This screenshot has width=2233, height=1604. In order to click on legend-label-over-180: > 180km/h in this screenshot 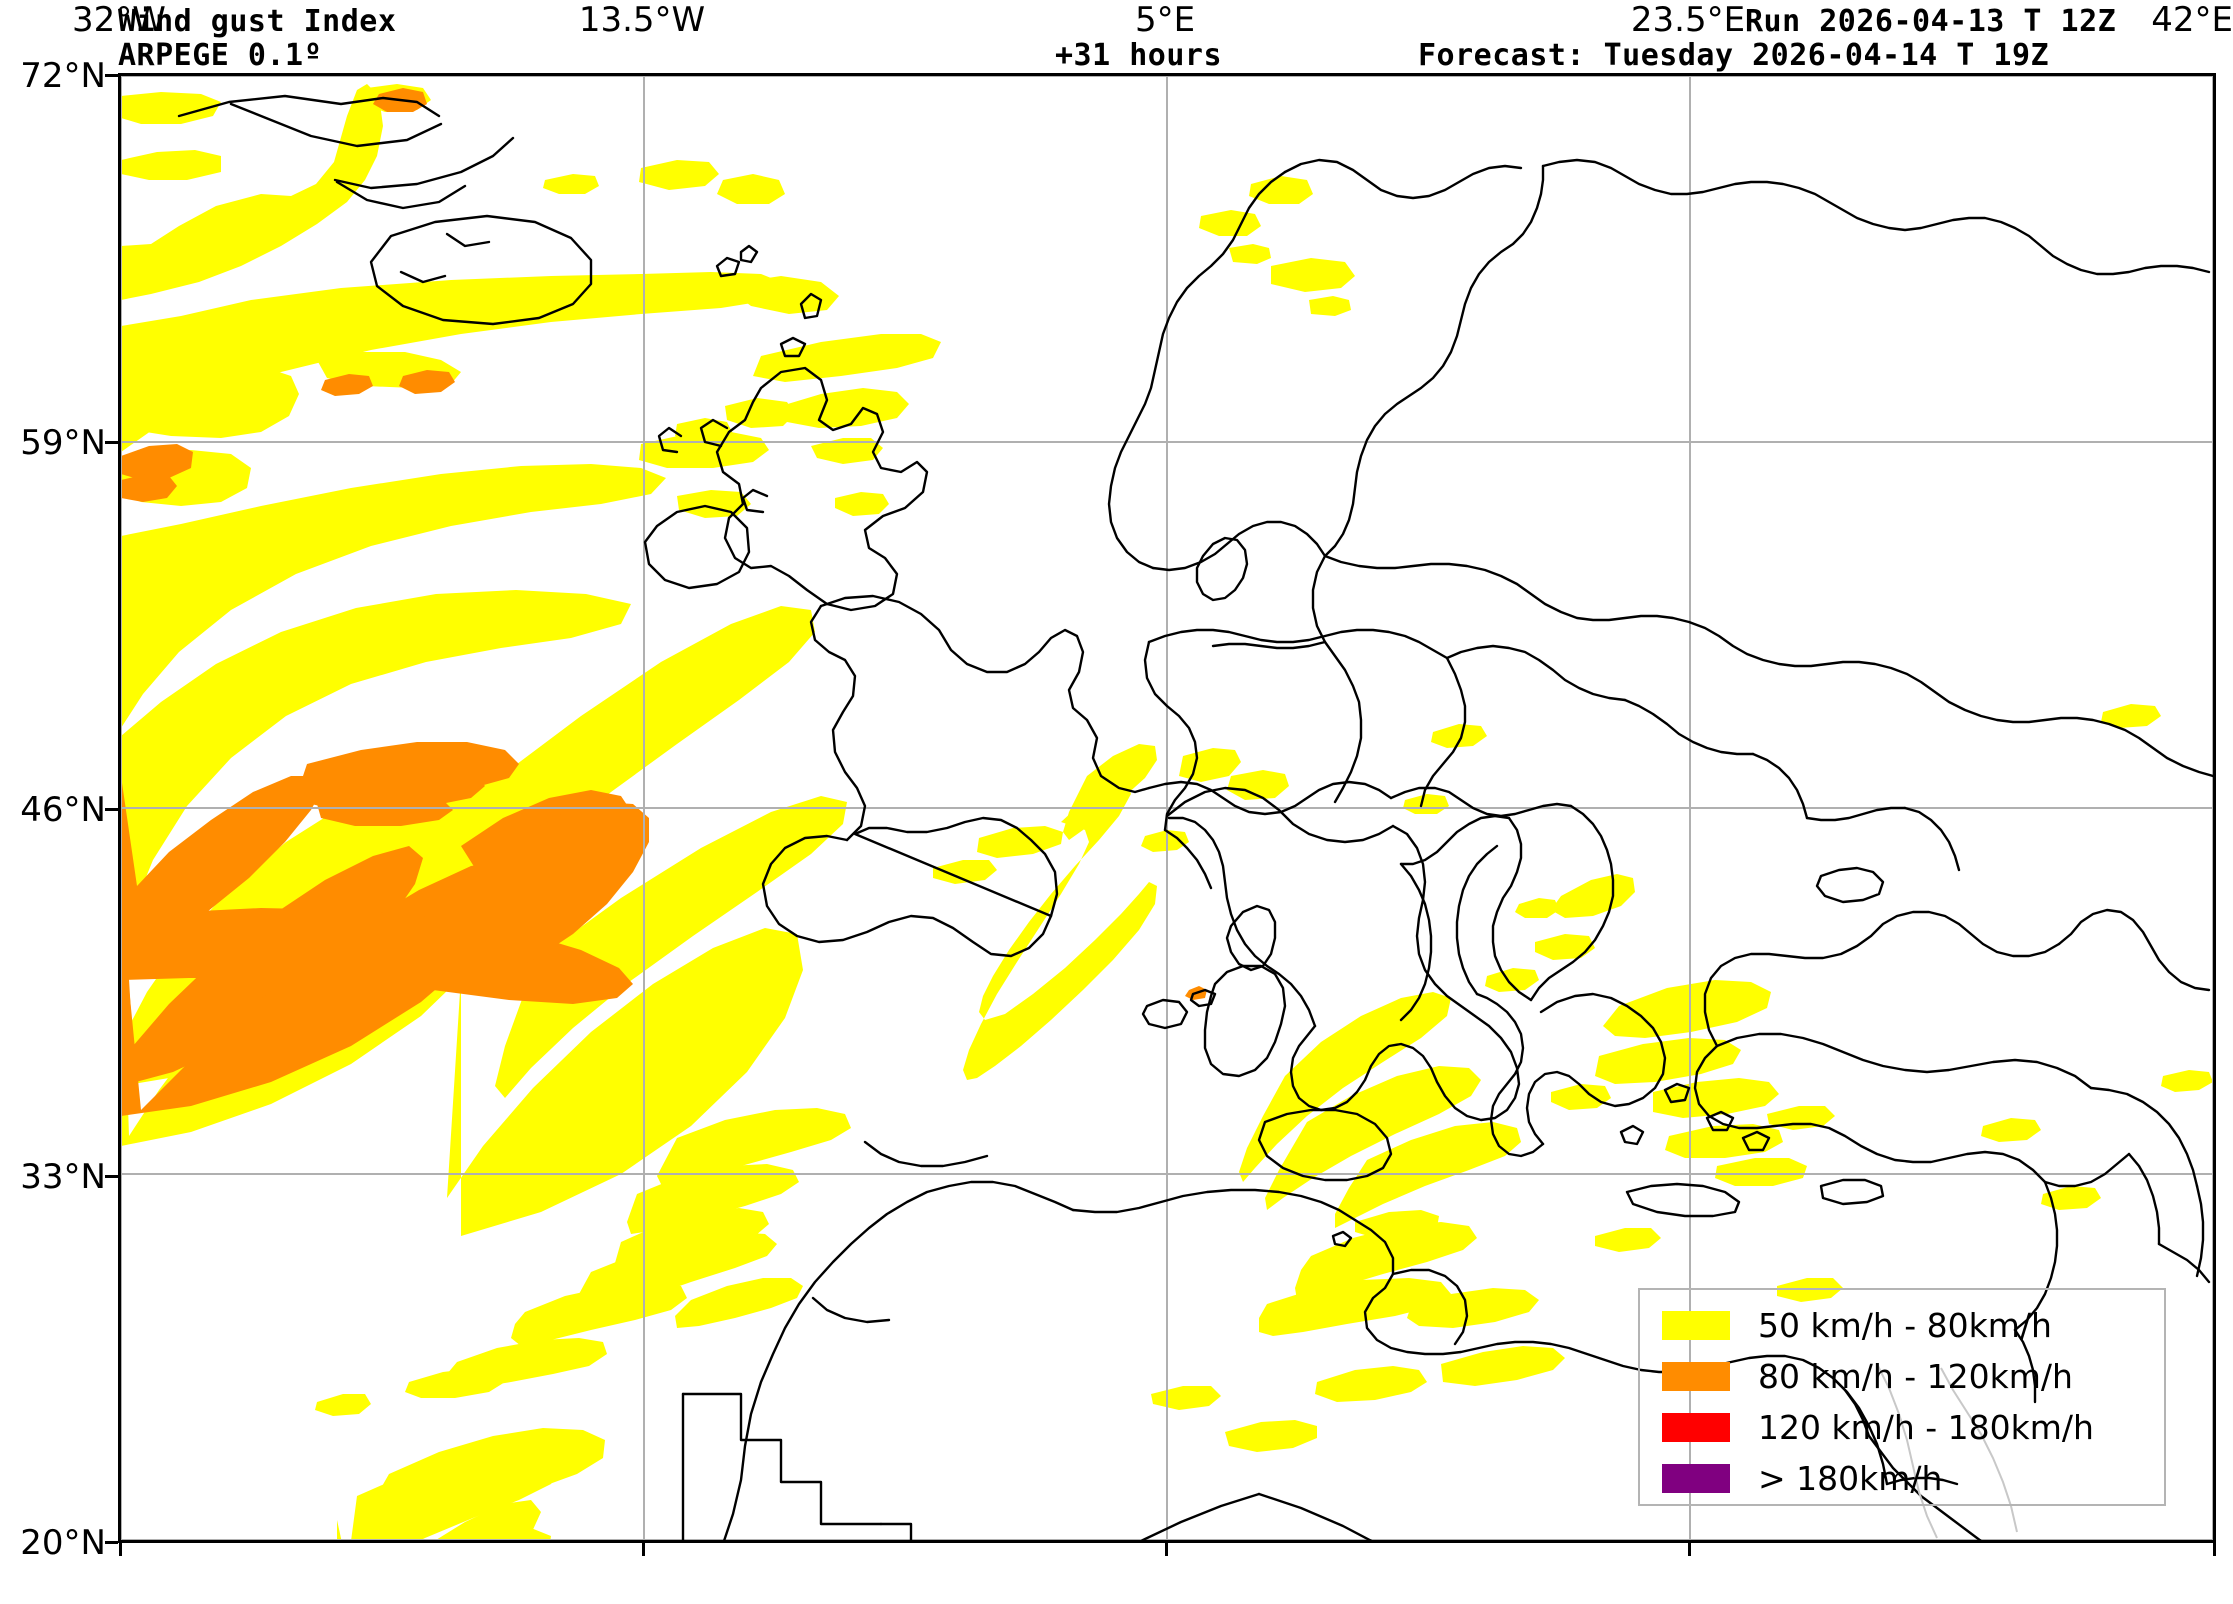, I will do `click(1850, 1478)`.